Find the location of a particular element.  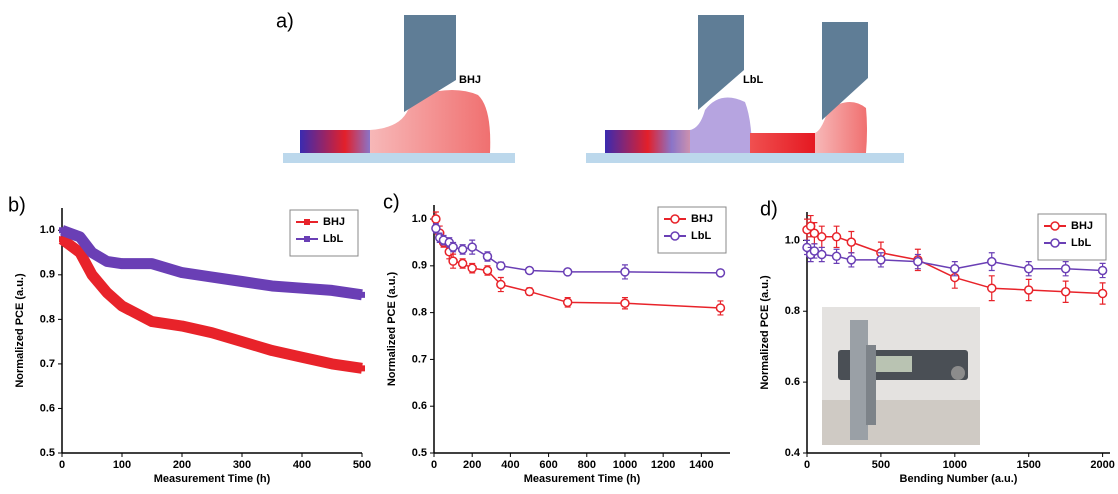

film is located at coordinates (787, 143).